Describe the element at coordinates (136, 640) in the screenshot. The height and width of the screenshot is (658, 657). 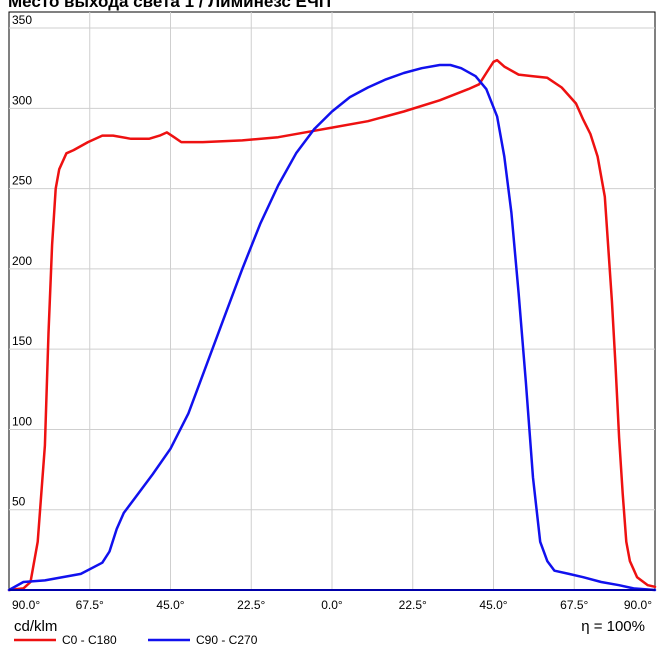
I see `legend: C0 - C180 C90 - C270` at that location.